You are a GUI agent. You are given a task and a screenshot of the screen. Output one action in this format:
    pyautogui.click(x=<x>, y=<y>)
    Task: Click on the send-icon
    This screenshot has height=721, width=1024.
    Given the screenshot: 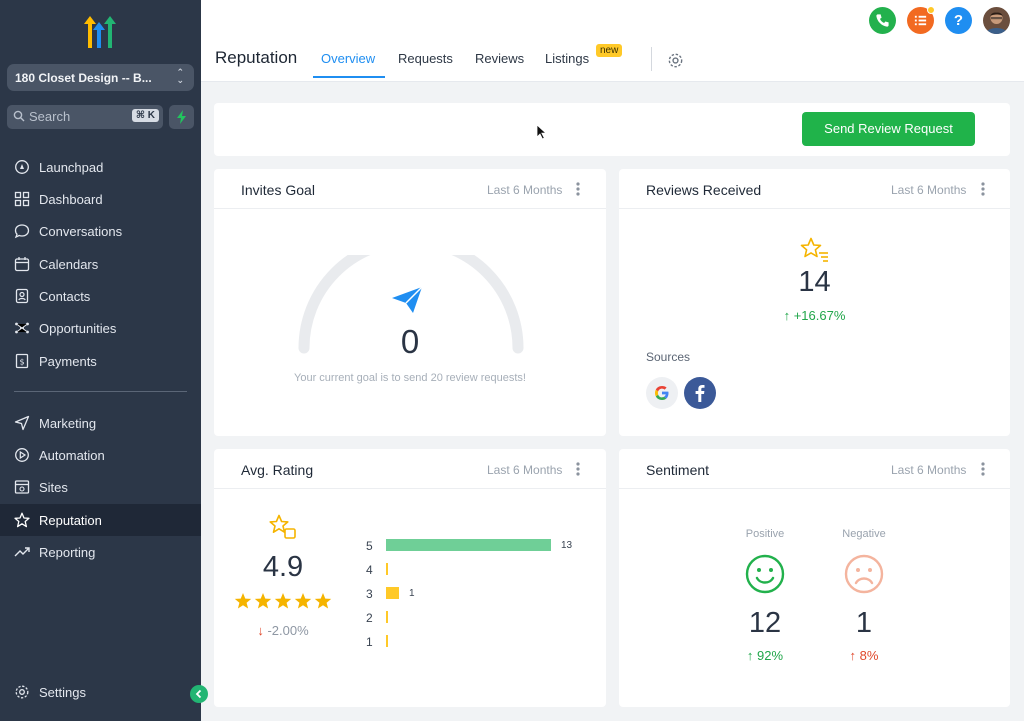 What is the action you would take?
    pyautogui.click(x=22, y=423)
    